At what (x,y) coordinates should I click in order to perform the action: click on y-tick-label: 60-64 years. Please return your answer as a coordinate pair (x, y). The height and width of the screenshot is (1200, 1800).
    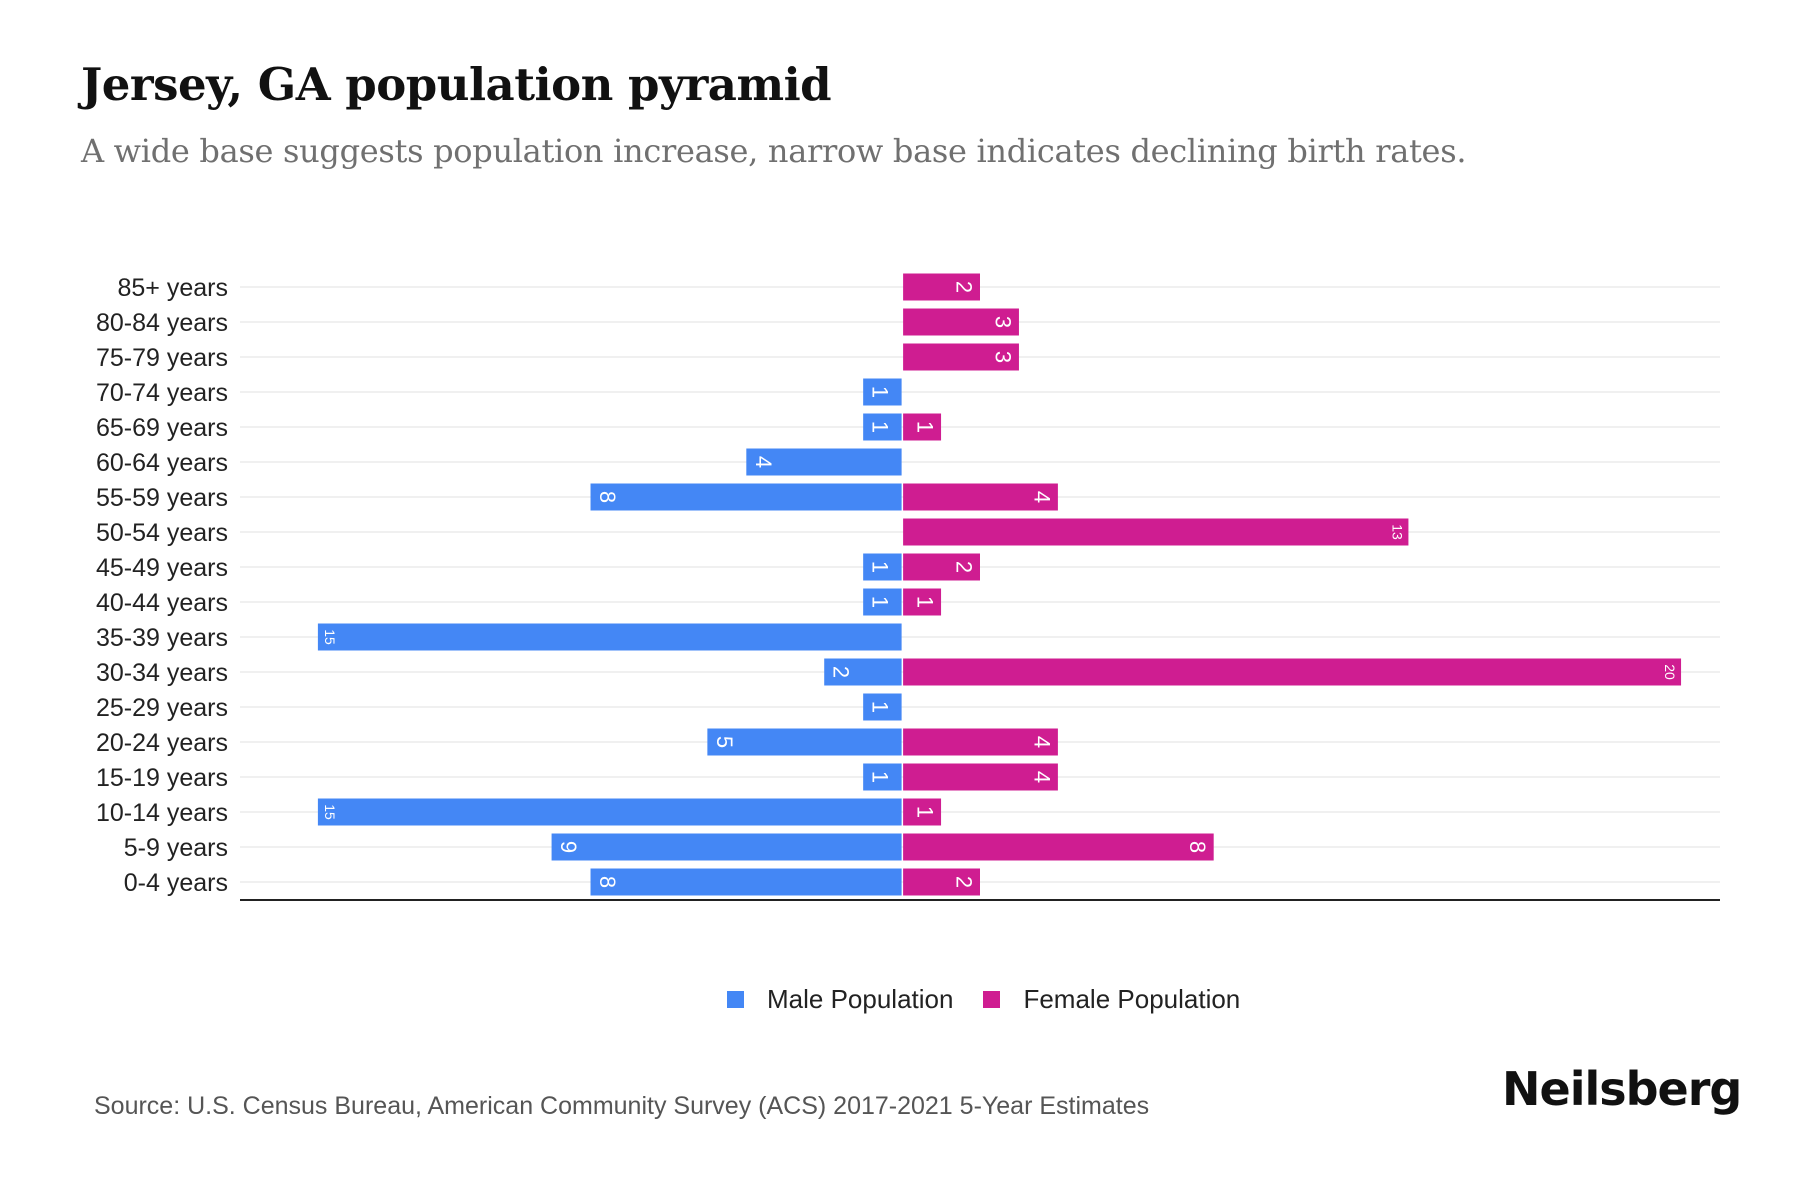
    Looking at the image, I should click on (162, 463).